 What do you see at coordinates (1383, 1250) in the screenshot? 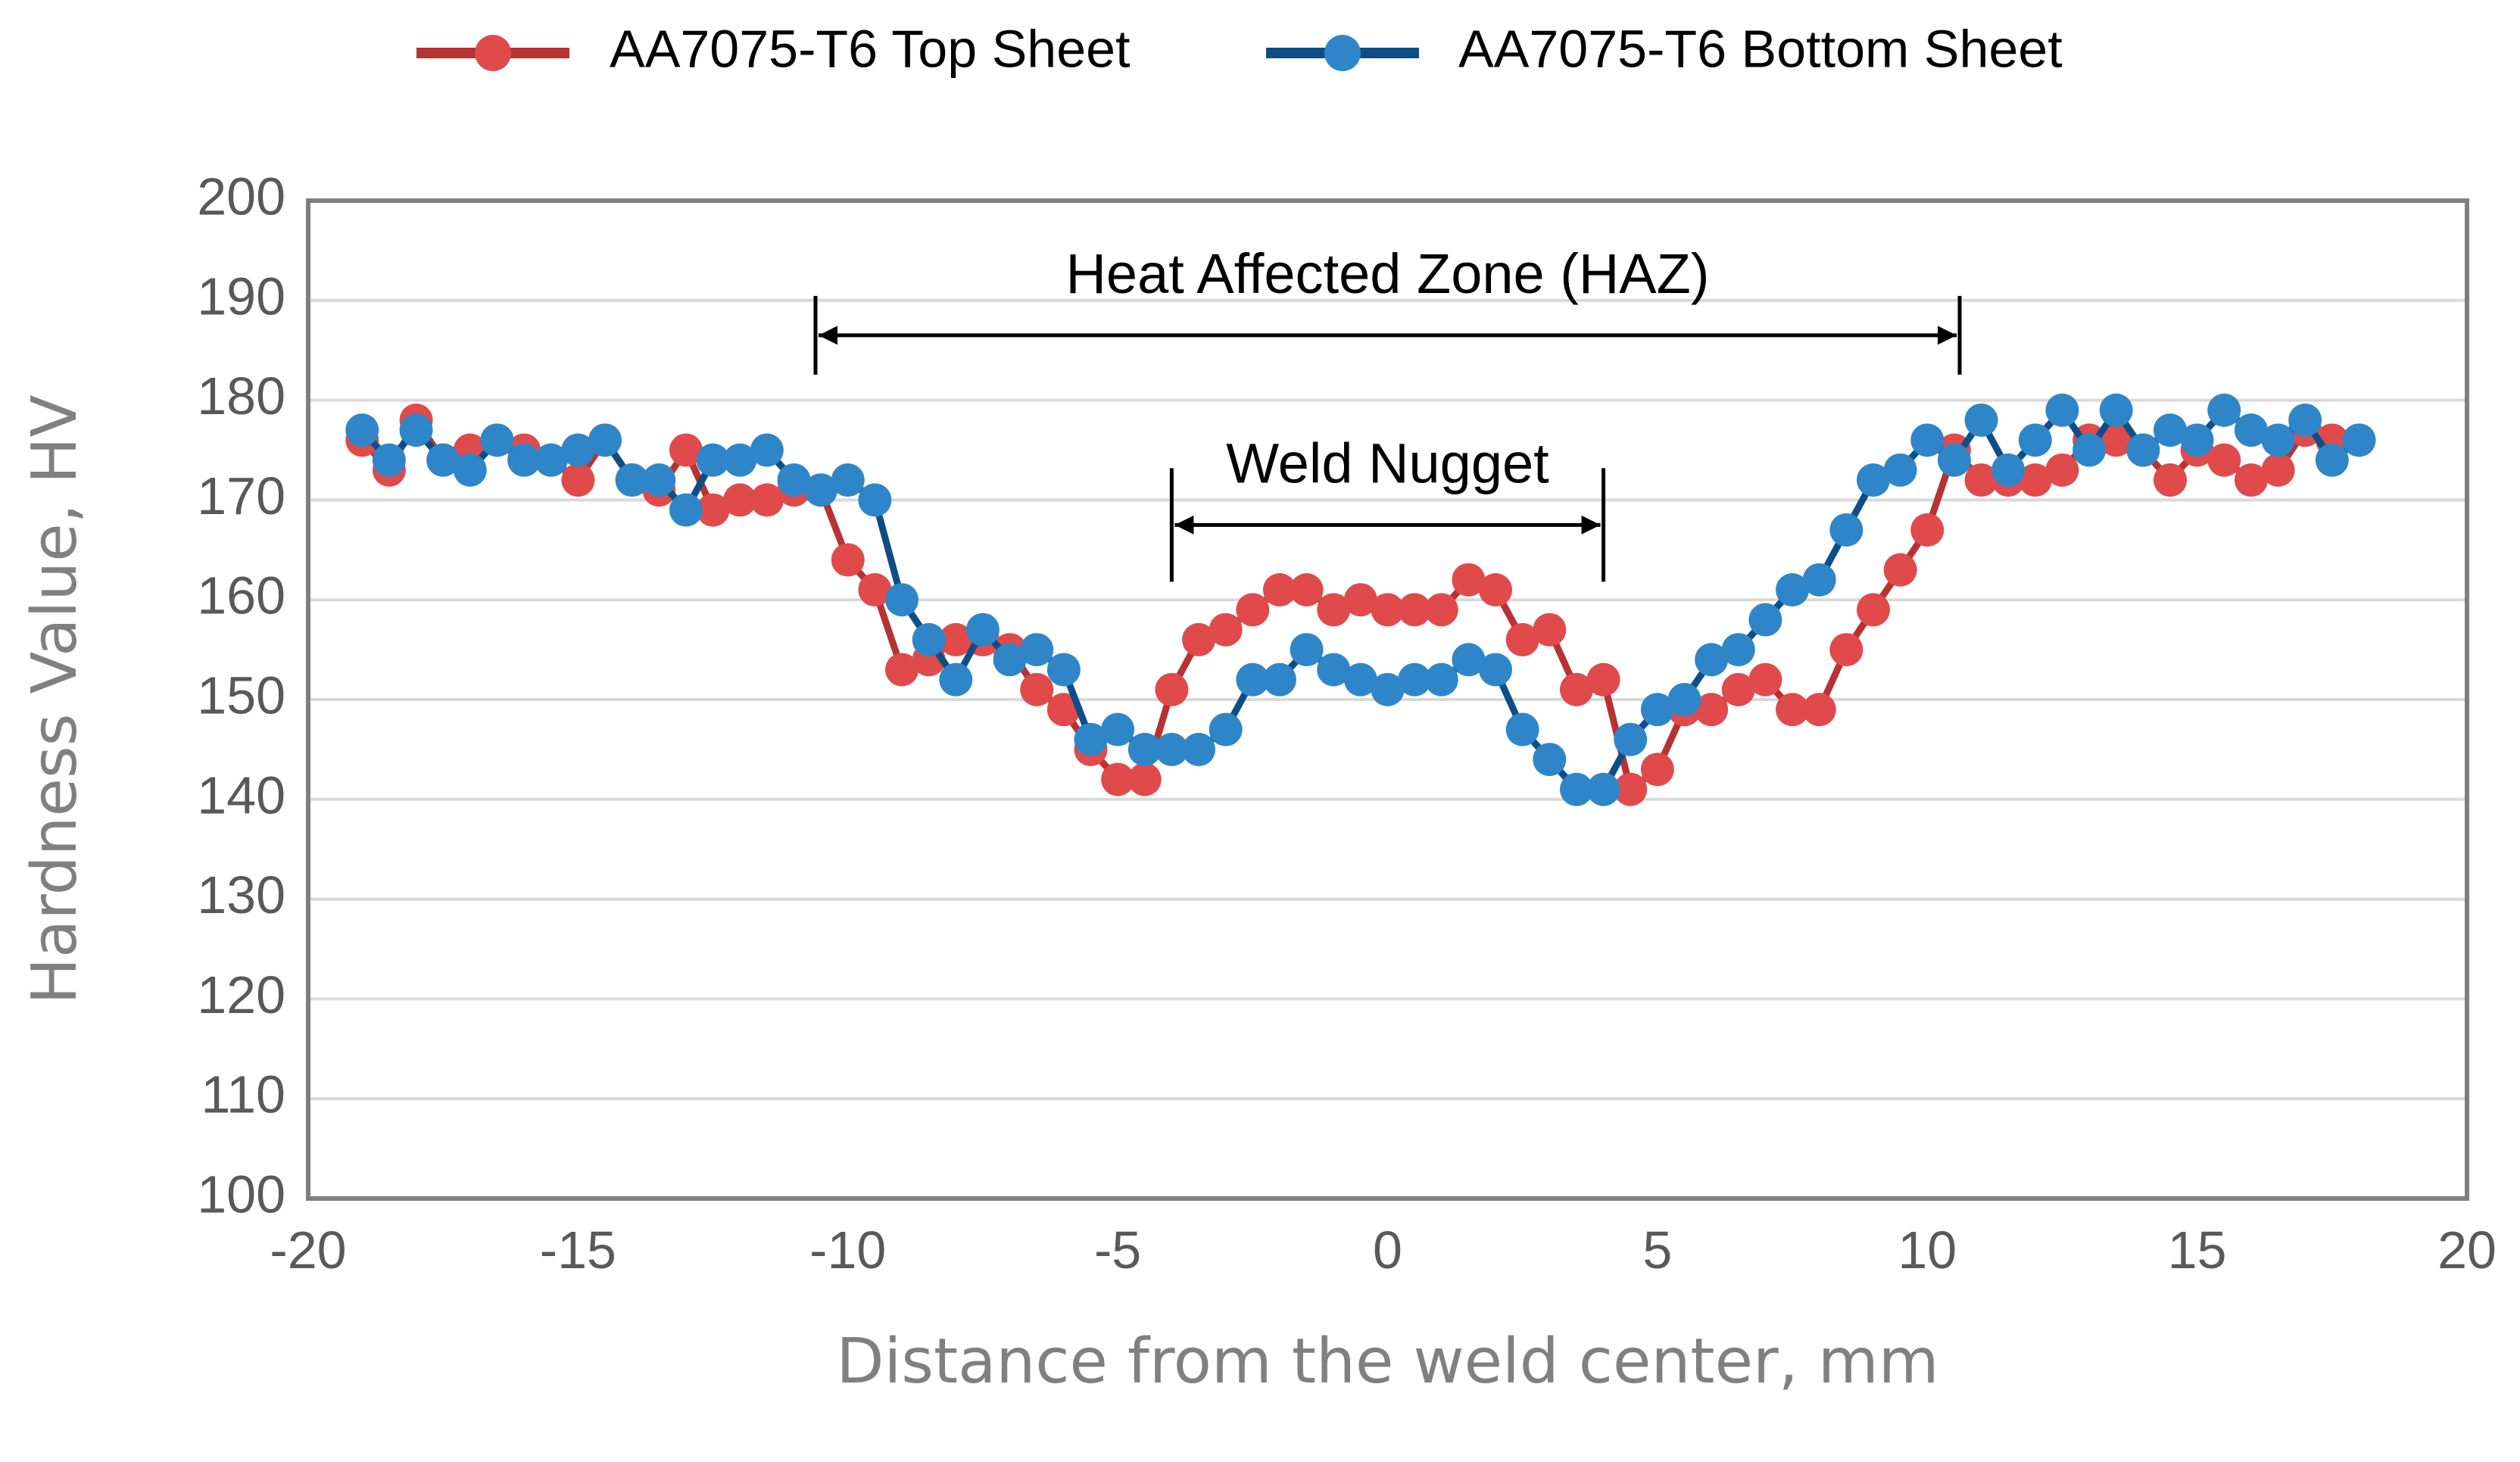
I see `x-axis-ticks: -20 -15 -10 -5 0 5 10 15 20` at bounding box center [1383, 1250].